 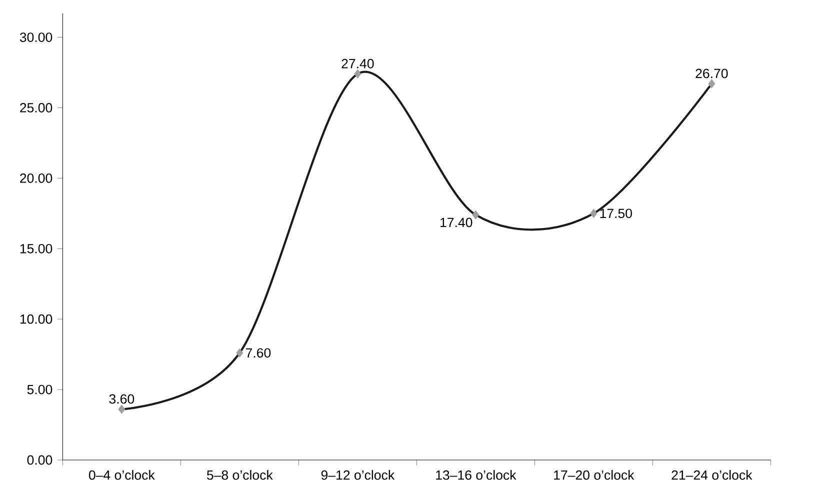 What do you see at coordinates (358, 63) in the screenshot?
I see `data-label: 27.40` at bounding box center [358, 63].